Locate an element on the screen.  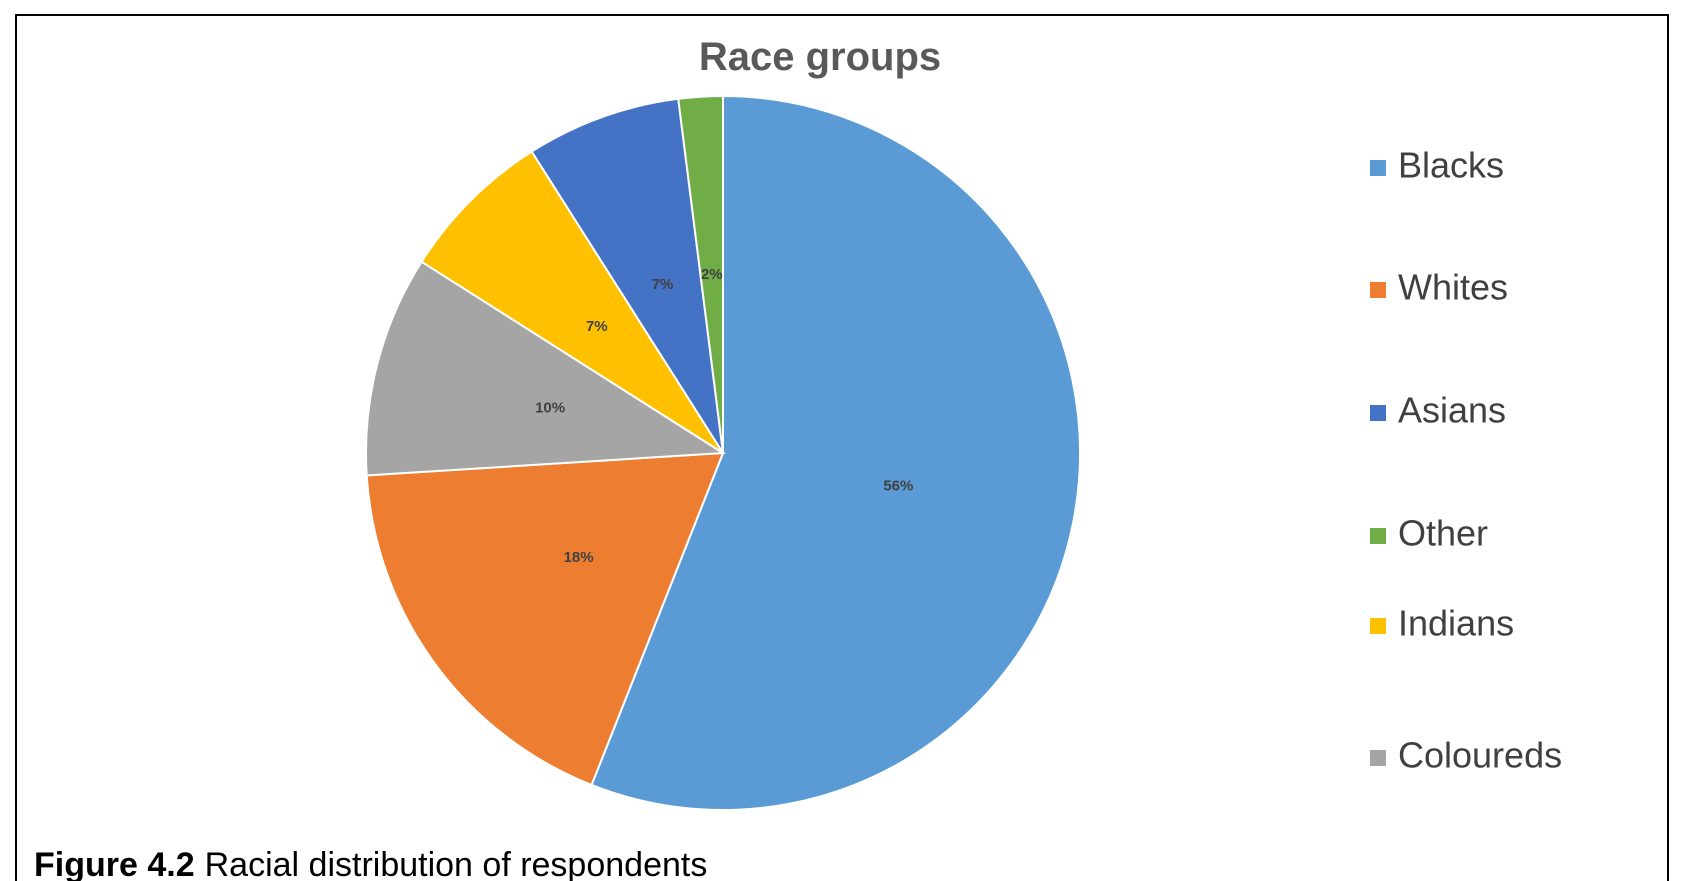
legend-label: Other is located at coordinates (1443, 533).